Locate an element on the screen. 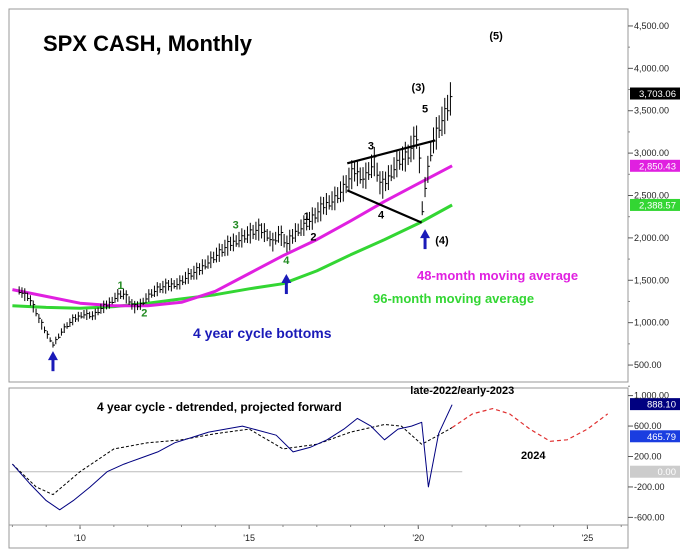  projection-line is located at coordinates (530, 425).